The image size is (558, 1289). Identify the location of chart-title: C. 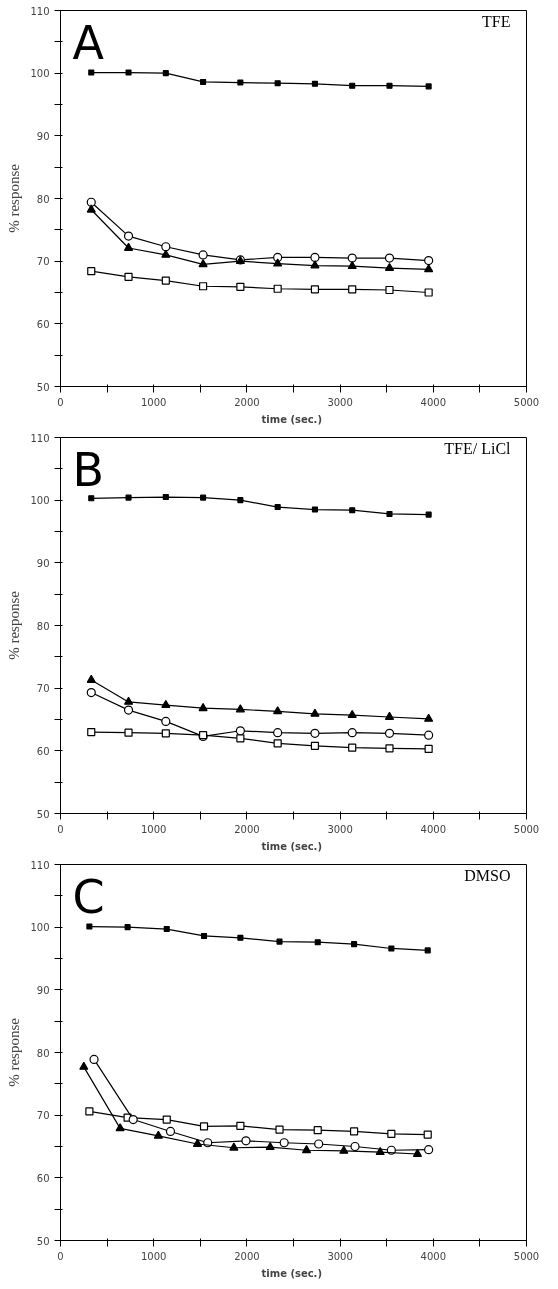
(88, 896).